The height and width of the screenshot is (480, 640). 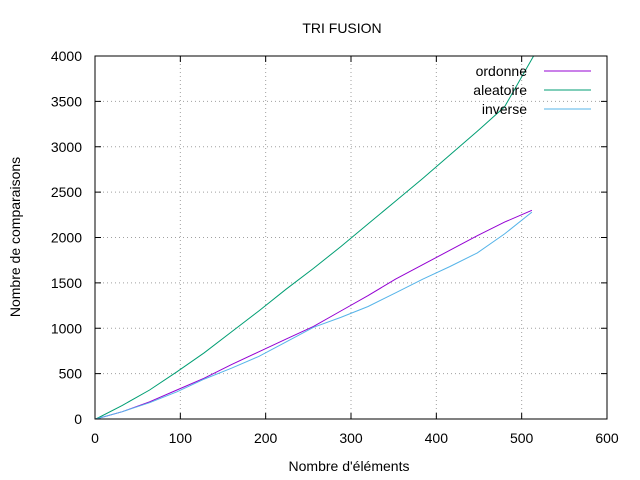 I want to click on x-tick-label: 600, so click(x=607, y=438).